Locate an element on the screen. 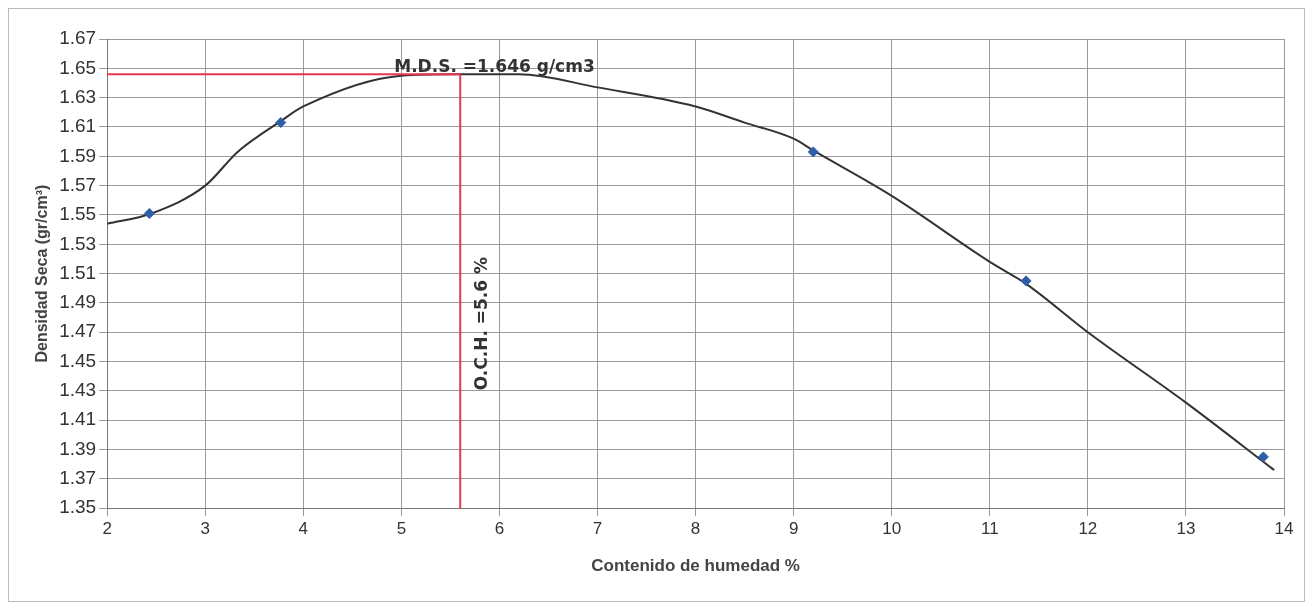 The image size is (1313, 610). y-tick-label: 1.39 is located at coordinates (78, 448).